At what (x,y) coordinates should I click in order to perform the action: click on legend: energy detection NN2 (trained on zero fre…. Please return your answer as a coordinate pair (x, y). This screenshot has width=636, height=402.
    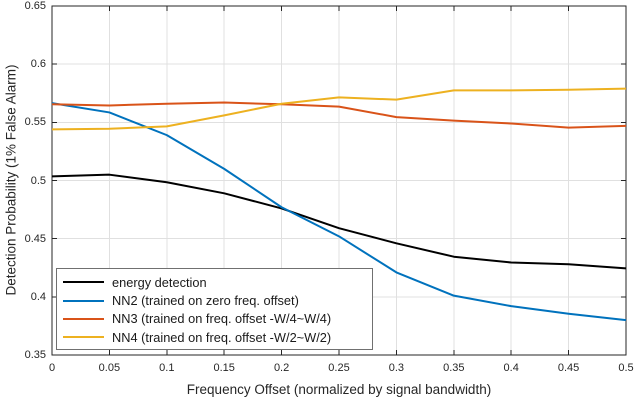
    Looking at the image, I should click on (214, 309).